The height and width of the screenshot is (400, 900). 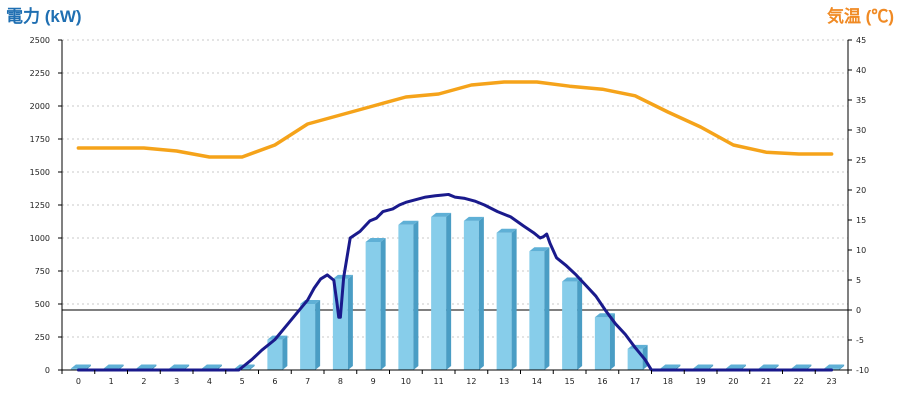 I want to click on x-tick-label: 0, so click(x=78, y=381).